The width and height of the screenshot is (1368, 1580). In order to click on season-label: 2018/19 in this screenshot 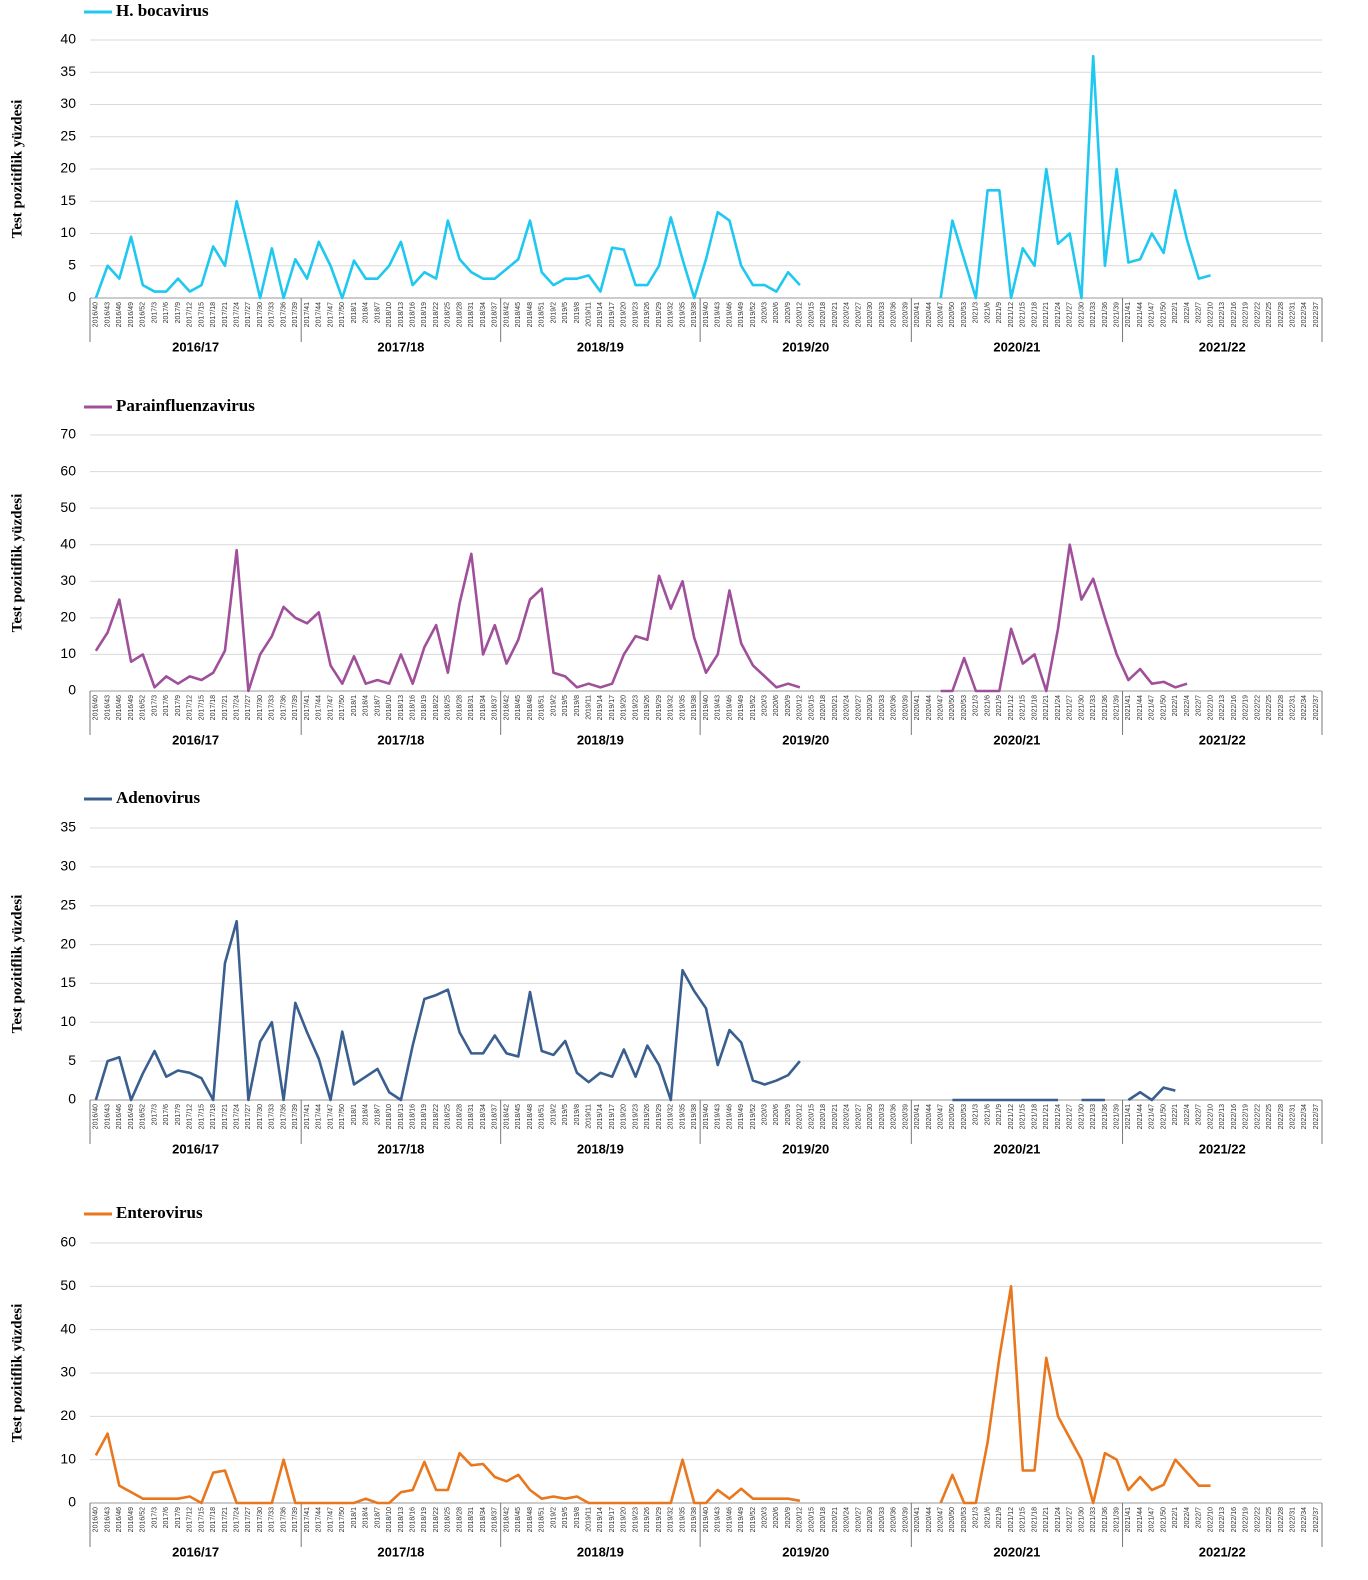, I will do `click(600, 1551)`.